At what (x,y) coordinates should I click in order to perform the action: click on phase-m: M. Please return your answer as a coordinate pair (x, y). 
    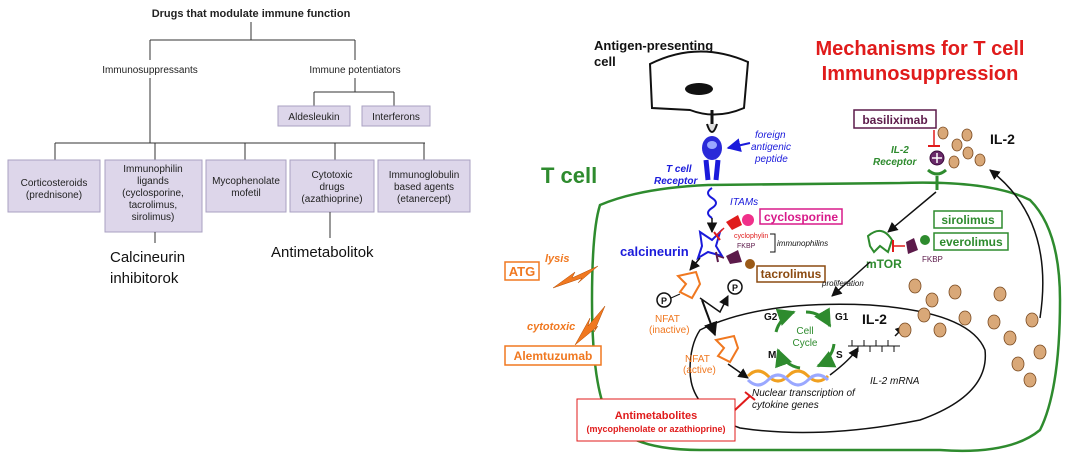
    Looking at the image, I should click on (772, 355).